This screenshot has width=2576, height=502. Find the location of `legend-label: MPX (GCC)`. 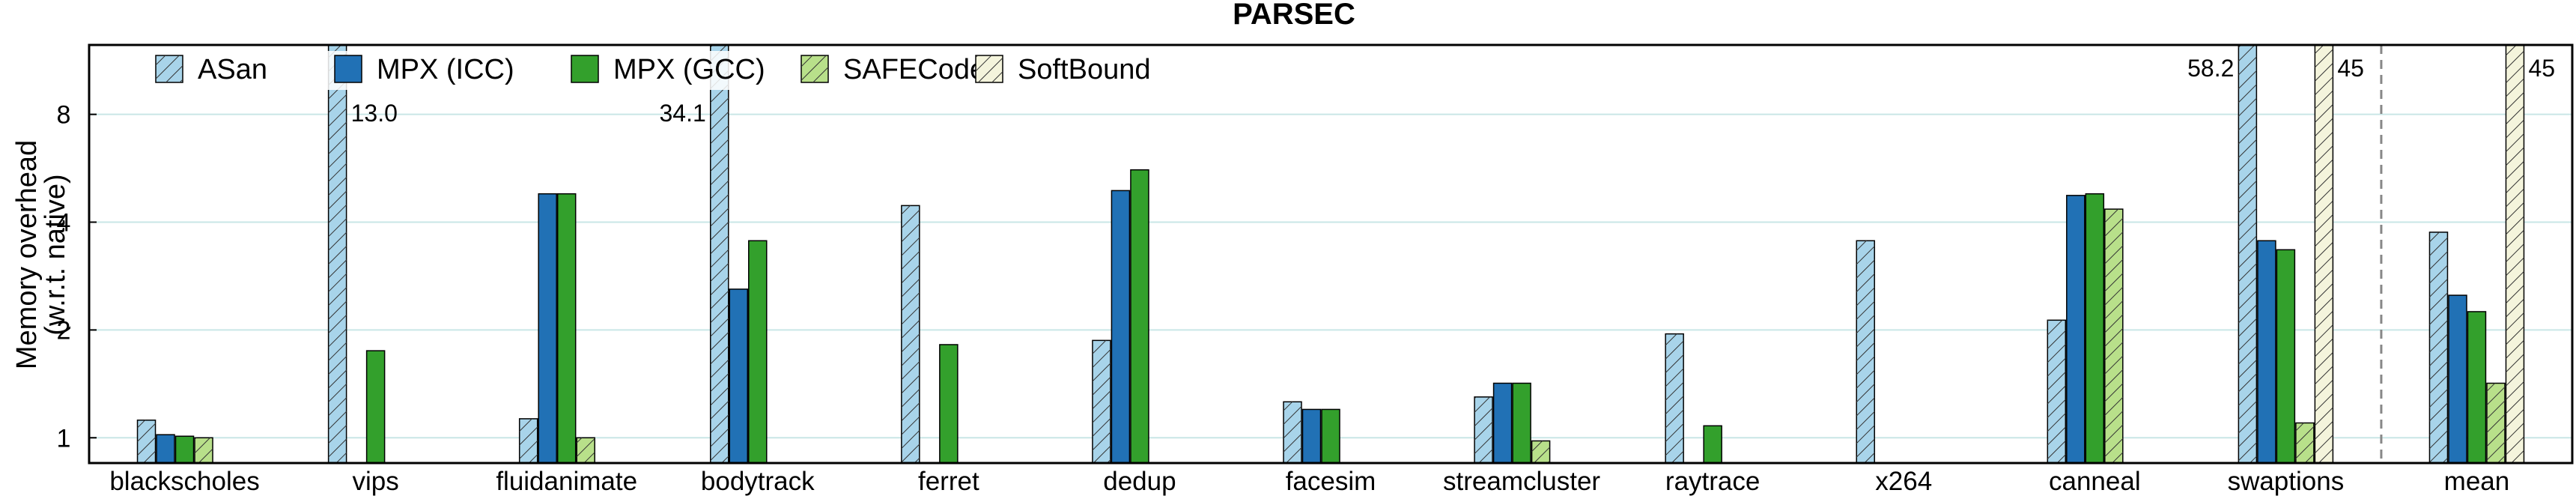

legend-label: MPX (GCC) is located at coordinates (689, 69).